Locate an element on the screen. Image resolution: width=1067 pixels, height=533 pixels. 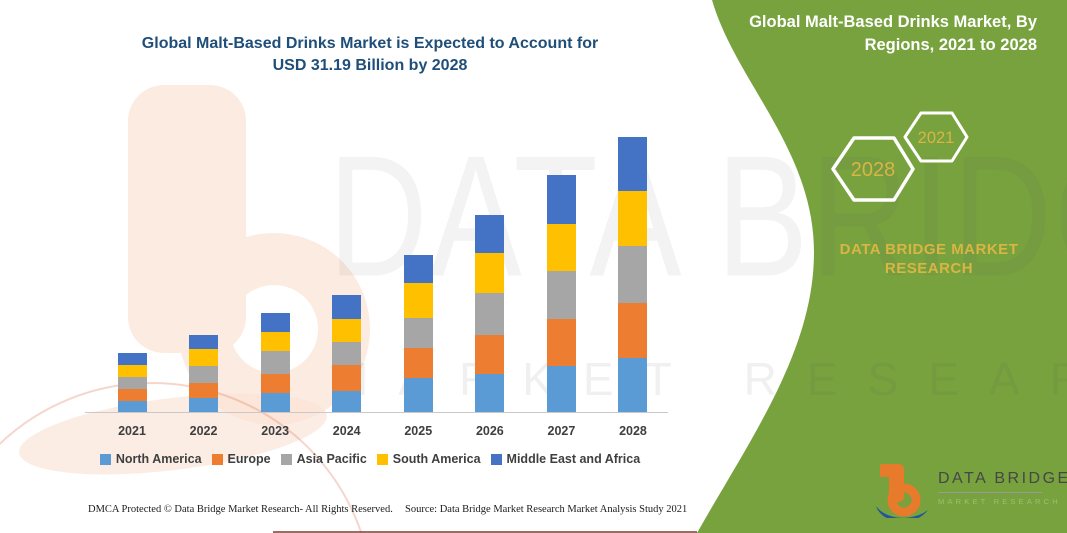
segment-asia-pacific-2027 is located at coordinates (561, 295).